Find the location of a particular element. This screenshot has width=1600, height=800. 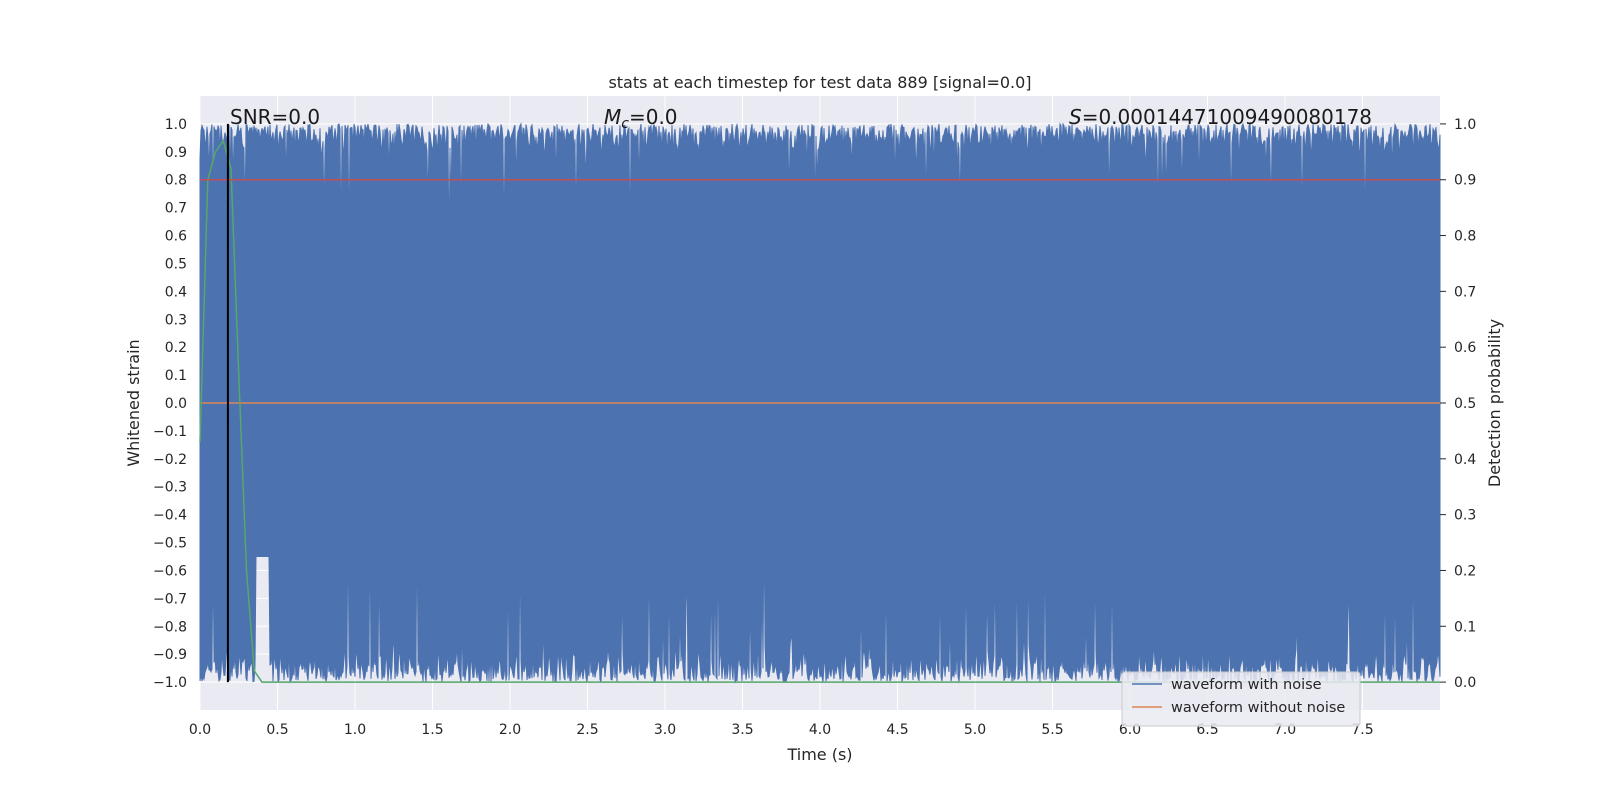

x-tick-label: 4.0 is located at coordinates (820, 730).